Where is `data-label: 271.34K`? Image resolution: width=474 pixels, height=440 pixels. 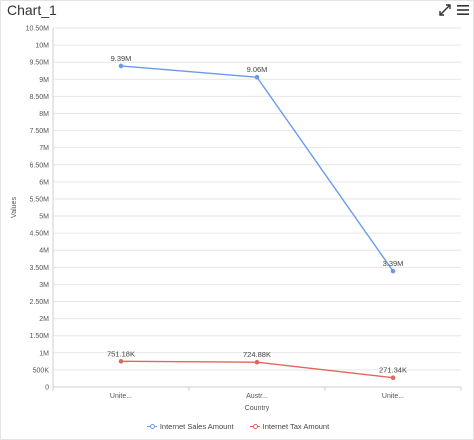
data-label: 271.34K is located at coordinates (393, 370).